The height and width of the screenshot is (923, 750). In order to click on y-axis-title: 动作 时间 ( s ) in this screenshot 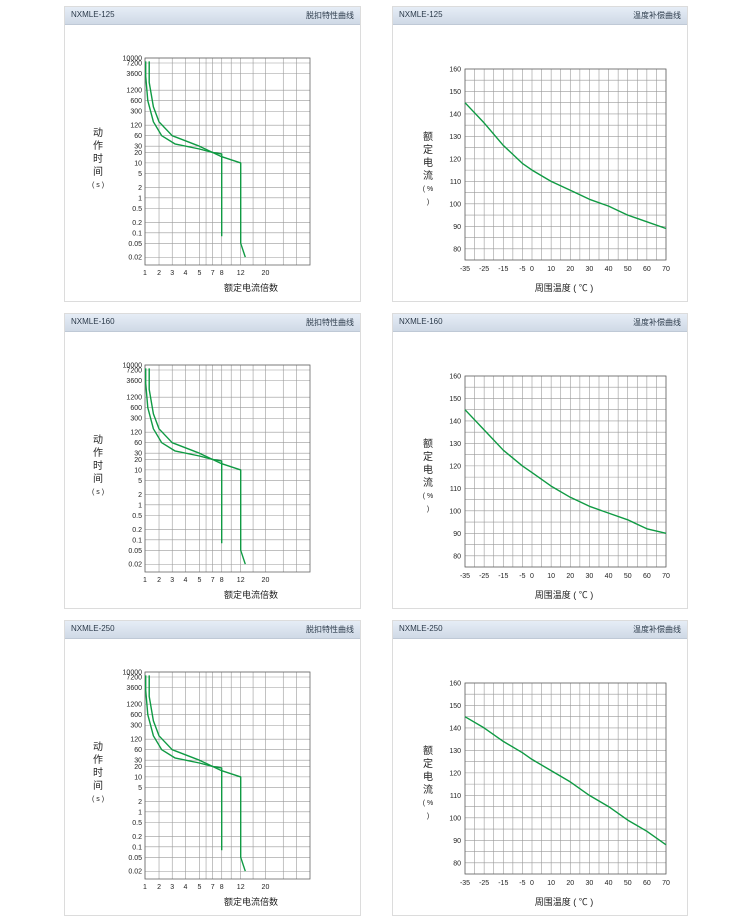, I will do `click(98, 465)`.